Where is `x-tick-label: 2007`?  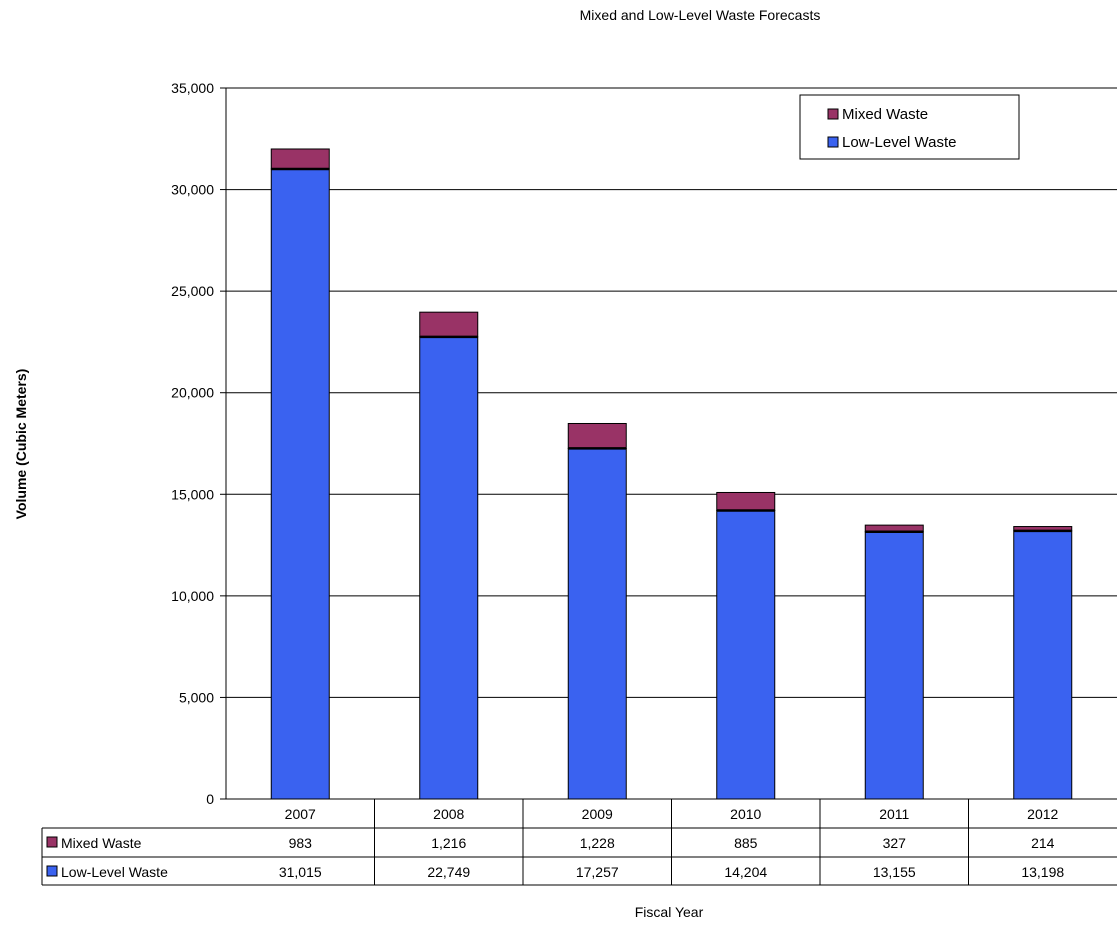
x-tick-label: 2007 is located at coordinates (300, 814).